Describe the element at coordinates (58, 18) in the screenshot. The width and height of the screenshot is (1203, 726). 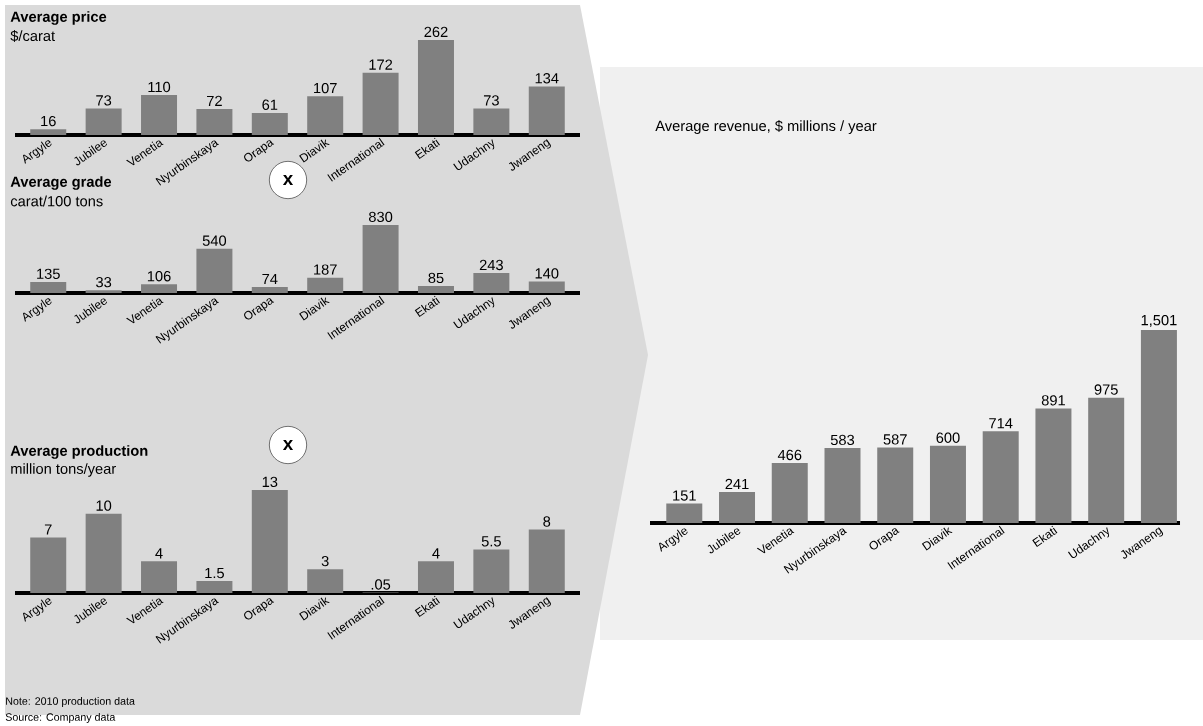
I see `chart-title: Average price` at that location.